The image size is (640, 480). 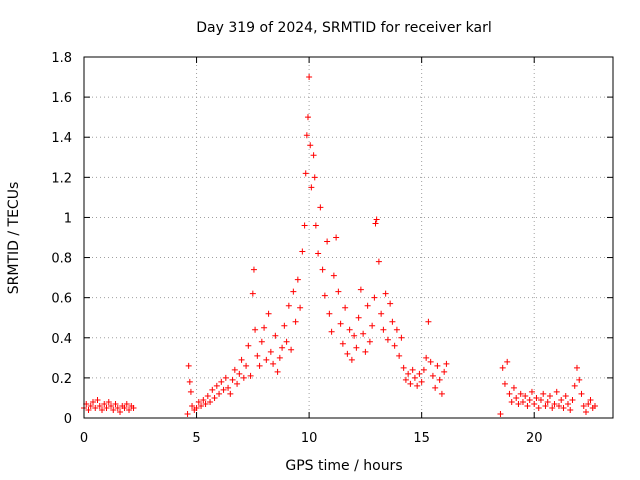 What do you see at coordinates (61, 138) in the screenshot?
I see `y-tick-label: 1.4` at bounding box center [61, 138].